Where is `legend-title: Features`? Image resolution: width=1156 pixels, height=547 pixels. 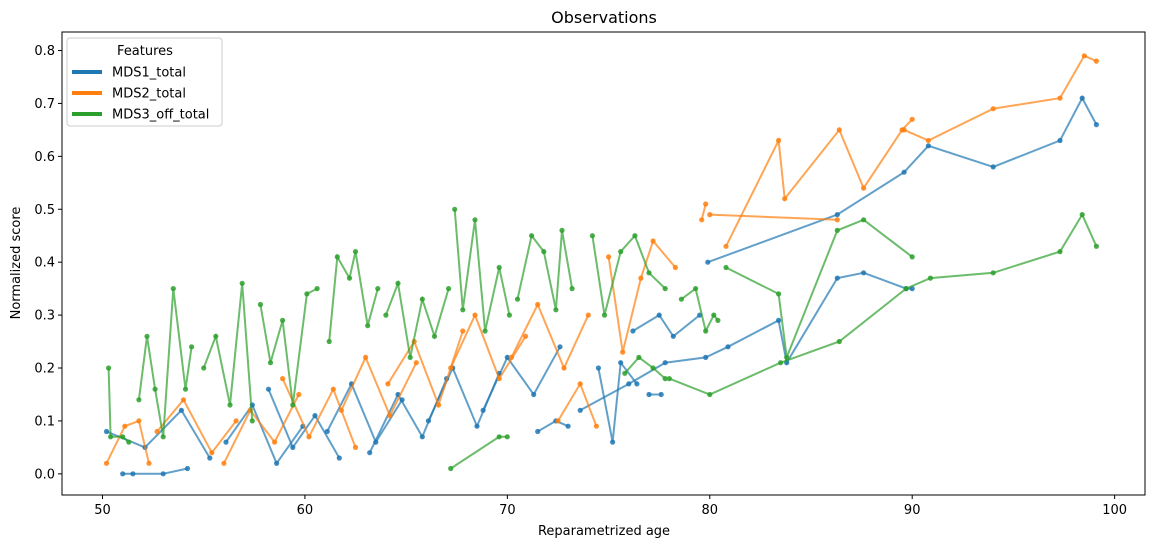 legend-title: Features is located at coordinates (145, 51).